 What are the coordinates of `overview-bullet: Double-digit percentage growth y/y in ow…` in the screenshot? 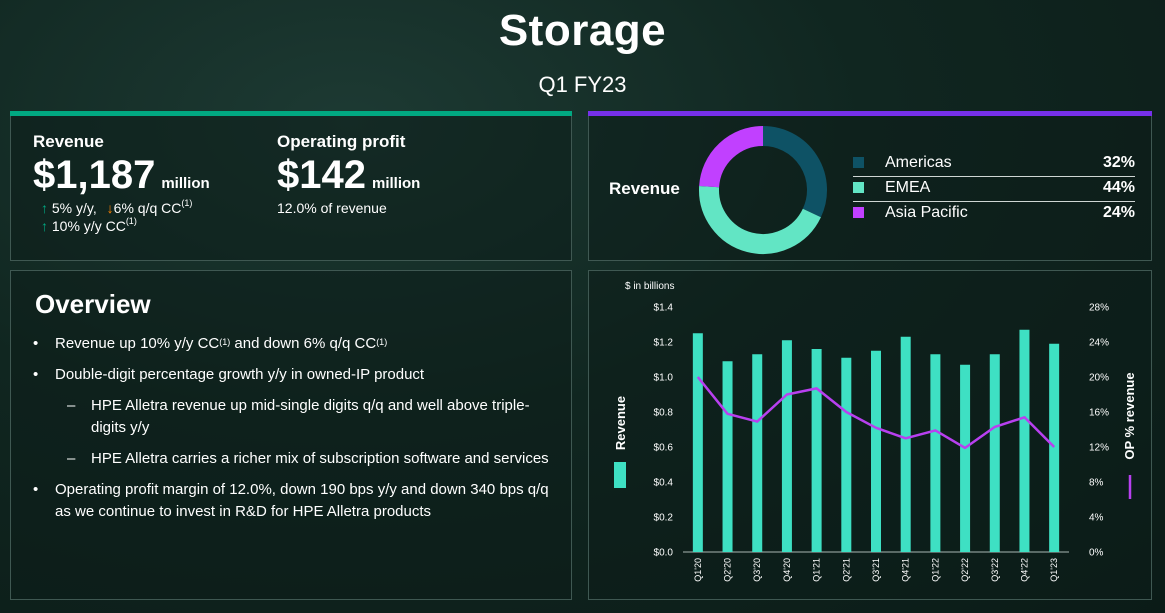 It's located at (296, 375).